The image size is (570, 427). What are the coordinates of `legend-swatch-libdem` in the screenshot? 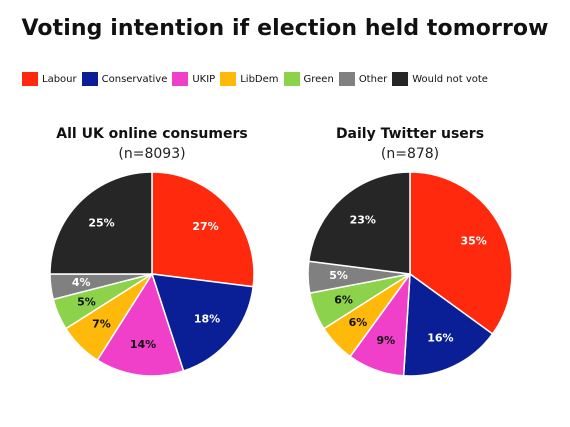 It's located at (228, 79).